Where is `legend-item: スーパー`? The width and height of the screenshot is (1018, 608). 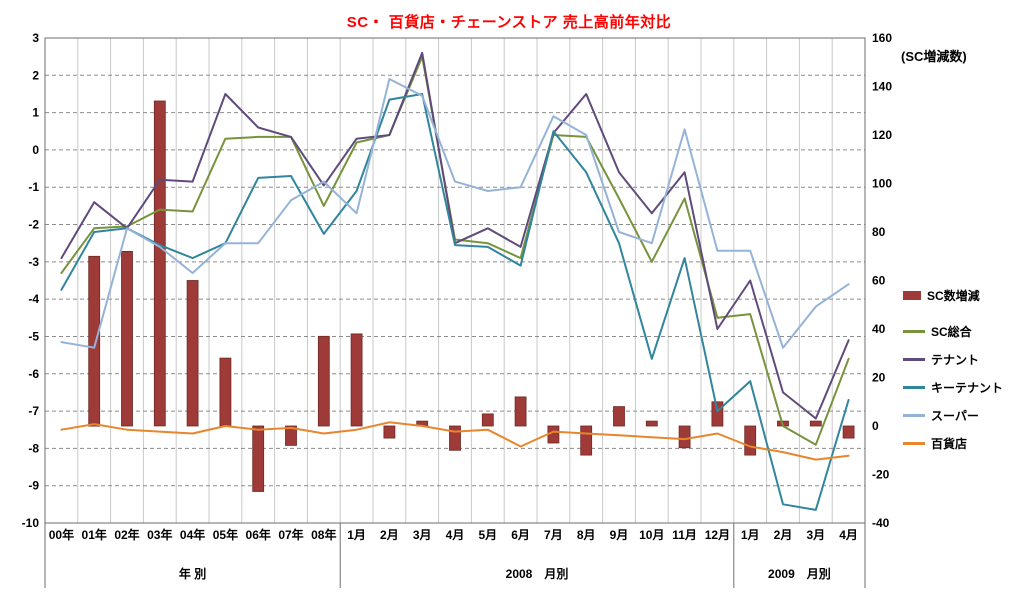 legend-item: スーパー is located at coordinates (953, 415).